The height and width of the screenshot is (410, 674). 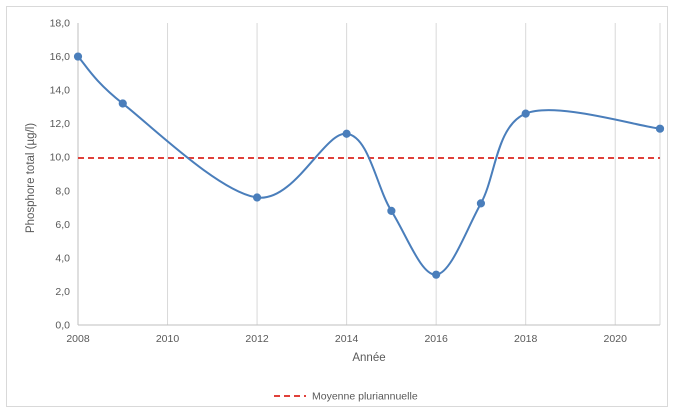 What do you see at coordinates (122, 103) in the screenshot?
I see `data-point-2009` at bounding box center [122, 103].